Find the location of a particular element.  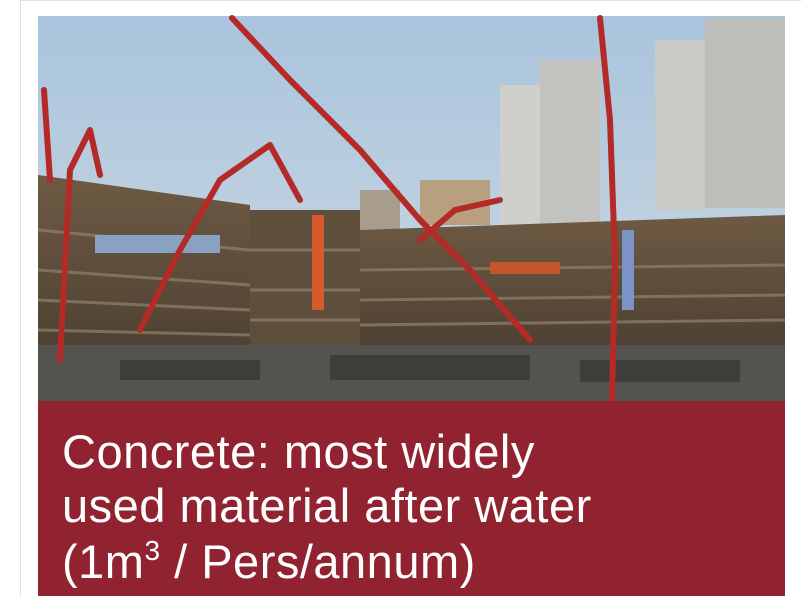

caption-line: used material after water is located at coordinates (327, 505).